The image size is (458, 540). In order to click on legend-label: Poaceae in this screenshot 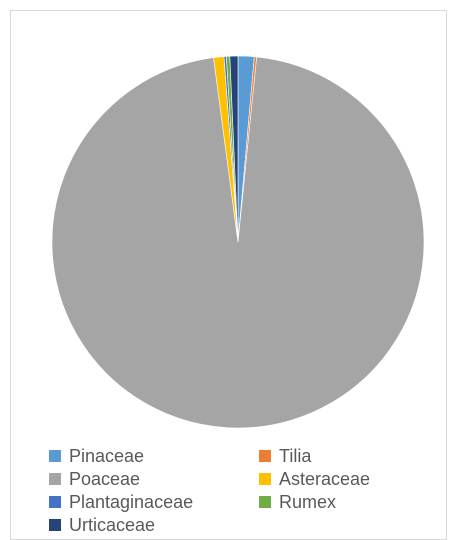, I will do `click(105, 479)`.